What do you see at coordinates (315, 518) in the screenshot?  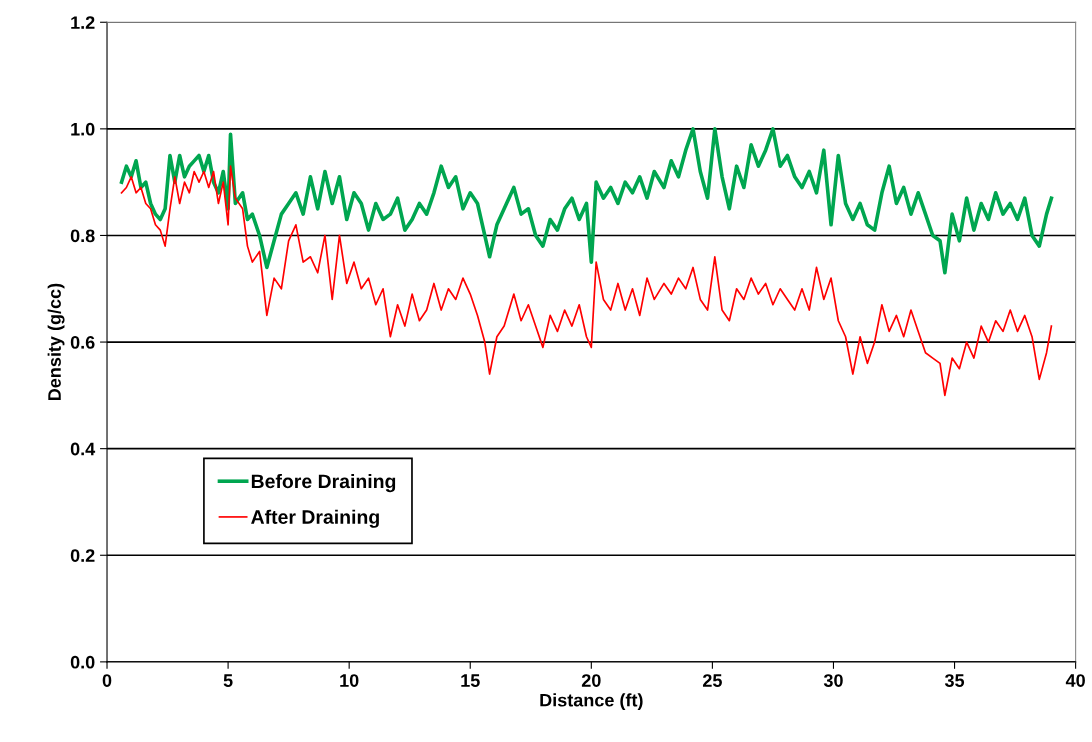 I see `legend-label: After Draining` at bounding box center [315, 518].